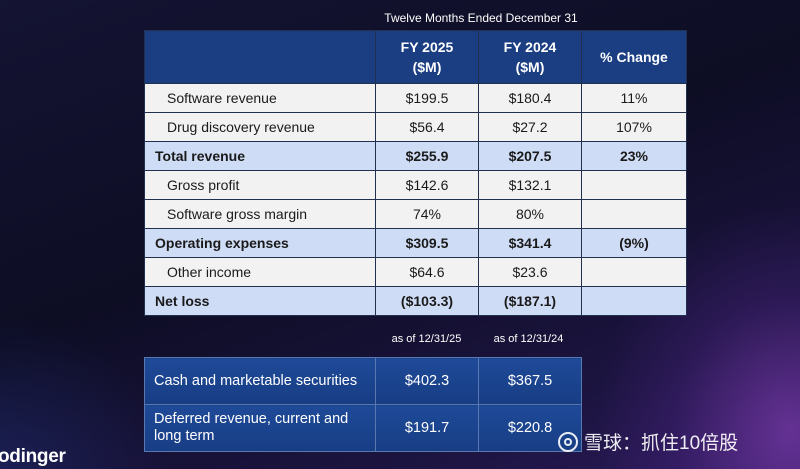 This screenshot has width=800, height=469. What do you see at coordinates (427, 98) in the screenshot?
I see `cell-fy2025: $199.5` at bounding box center [427, 98].